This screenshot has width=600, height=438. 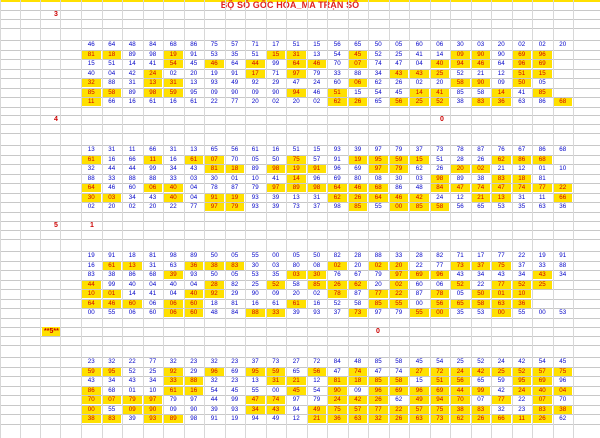 What do you see at coordinates (419, 303) in the screenshot?
I see `matrix-cell: 00` at bounding box center [419, 303].